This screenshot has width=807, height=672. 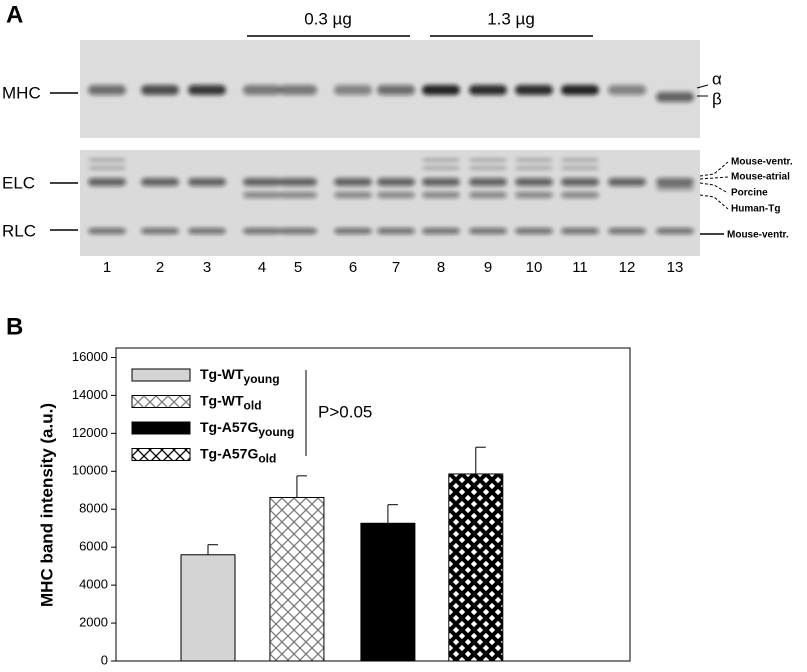 What do you see at coordinates (107, 267) in the screenshot?
I see `lane-label: 1` at bounding box center [107, 267].